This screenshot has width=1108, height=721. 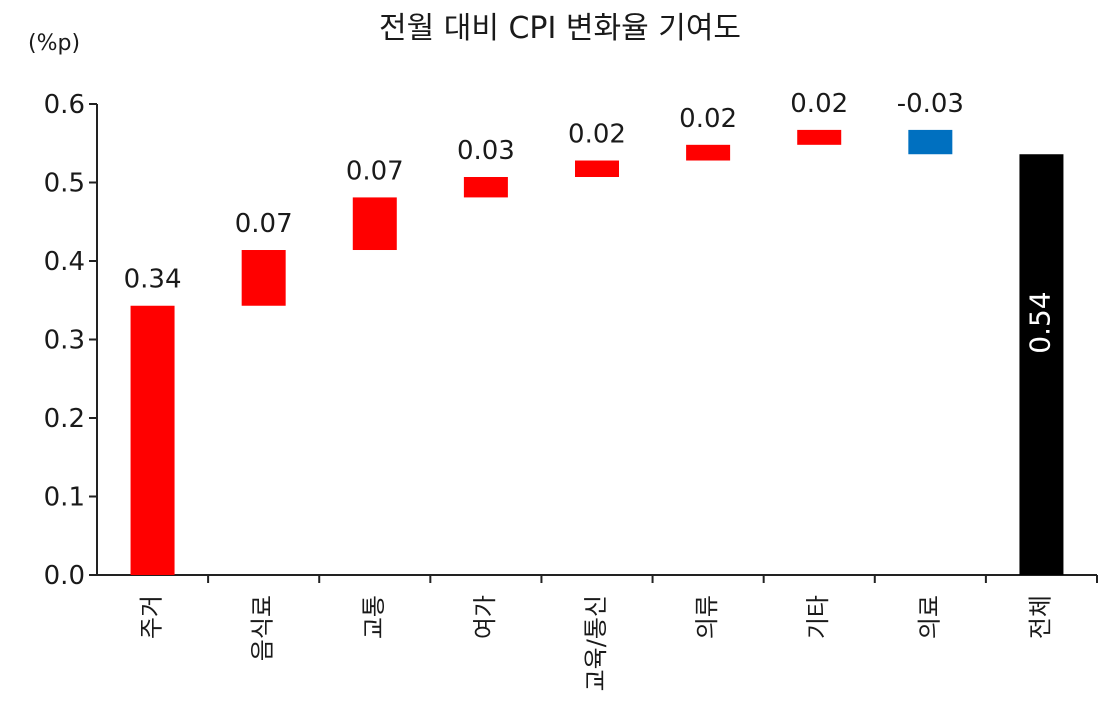 What do you see at coordinates (153, 280) in the screenshot?
I see `data-label: 0.34` at bounding box center [153, 280].